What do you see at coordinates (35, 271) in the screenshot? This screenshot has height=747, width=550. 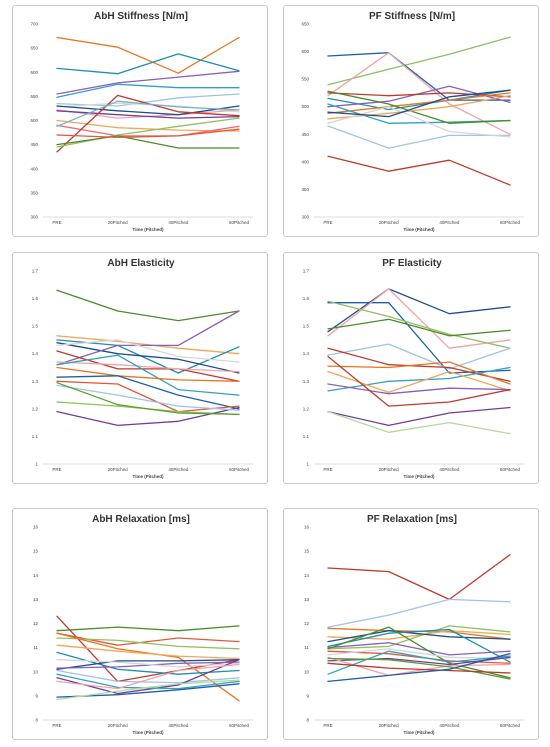 I see `y-tick-label: 1.7` at bounding box center [35, 271].